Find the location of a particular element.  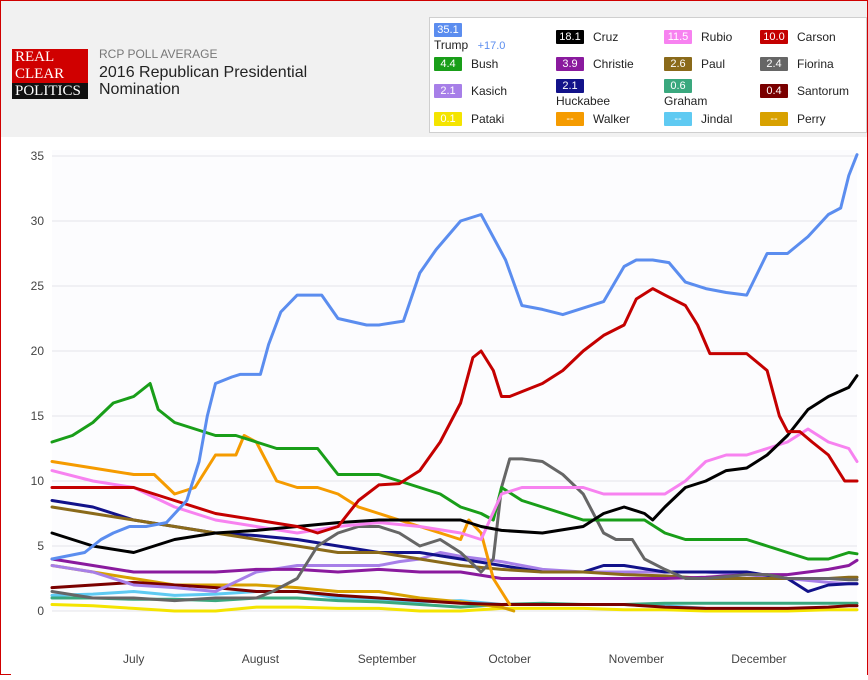

legend-item-jindal: -- Jindal is located at coordinates (698, 119).